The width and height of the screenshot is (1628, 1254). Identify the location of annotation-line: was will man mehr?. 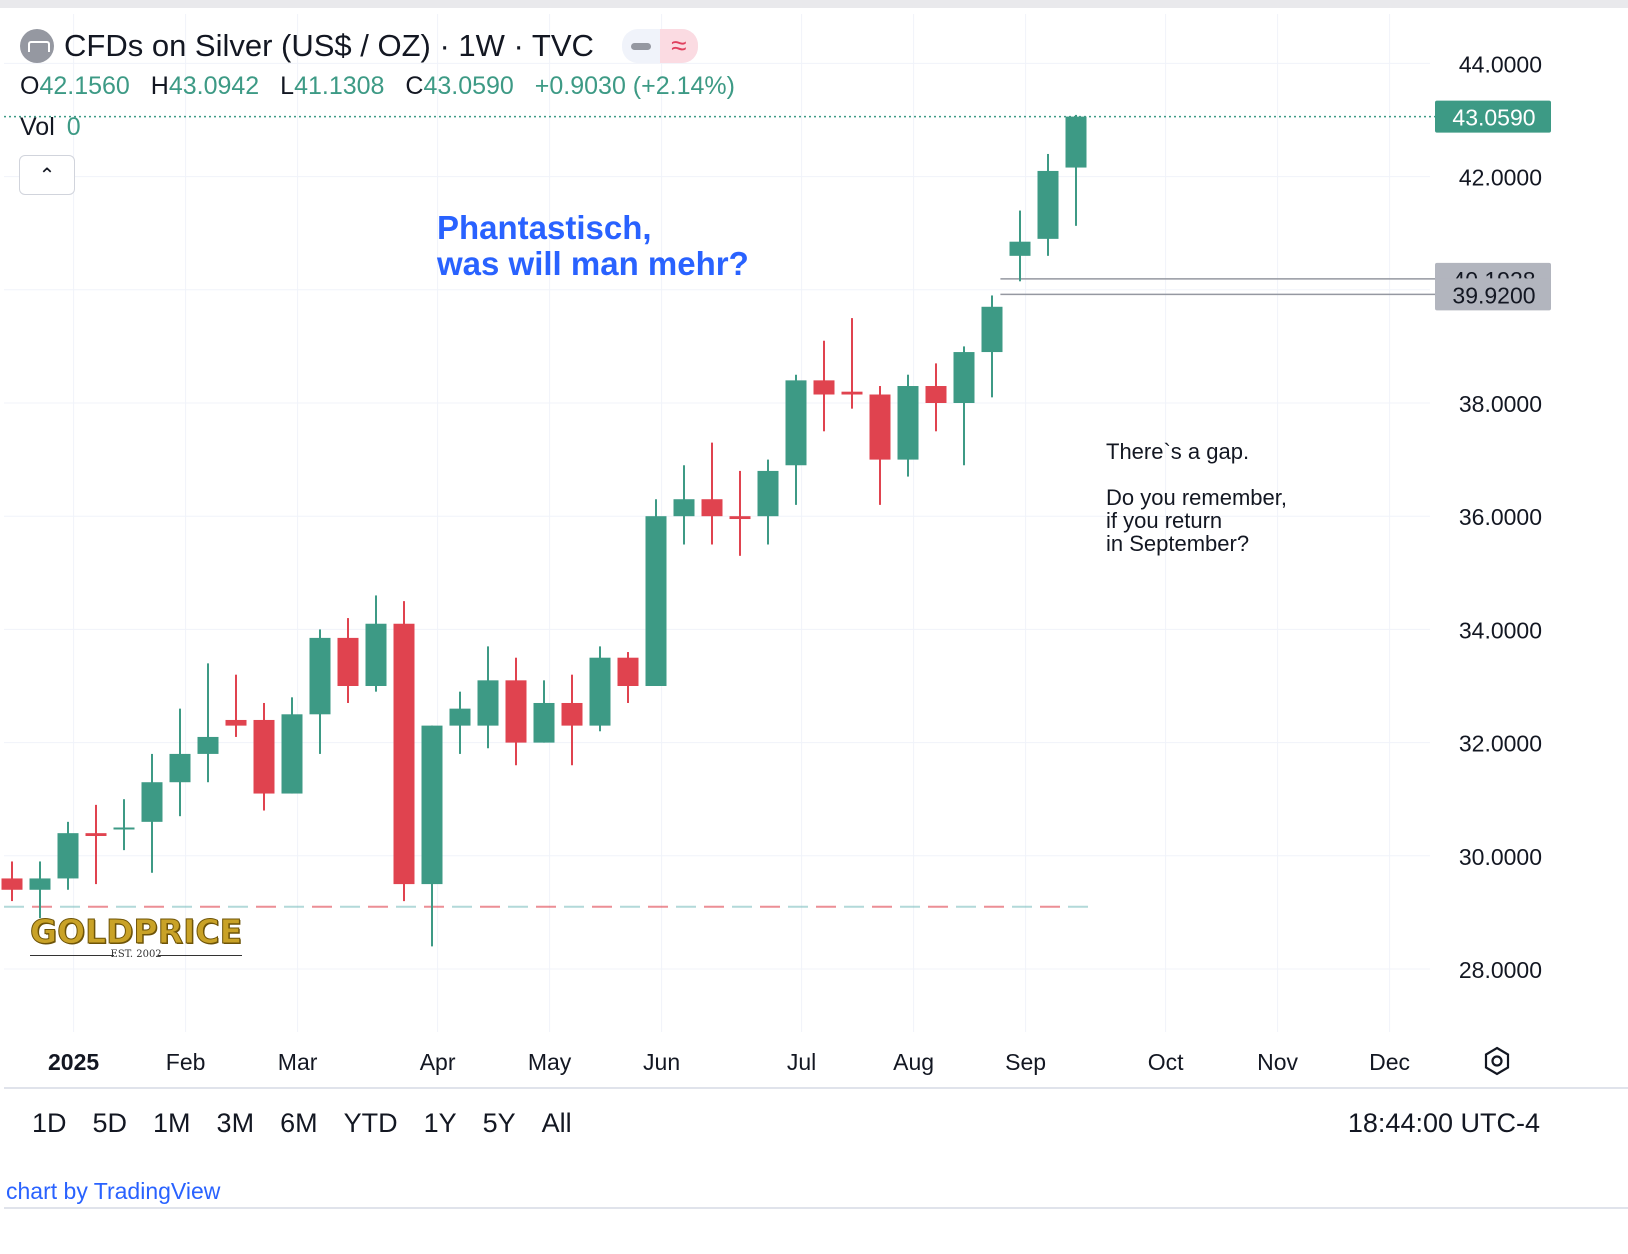
(593, 263).